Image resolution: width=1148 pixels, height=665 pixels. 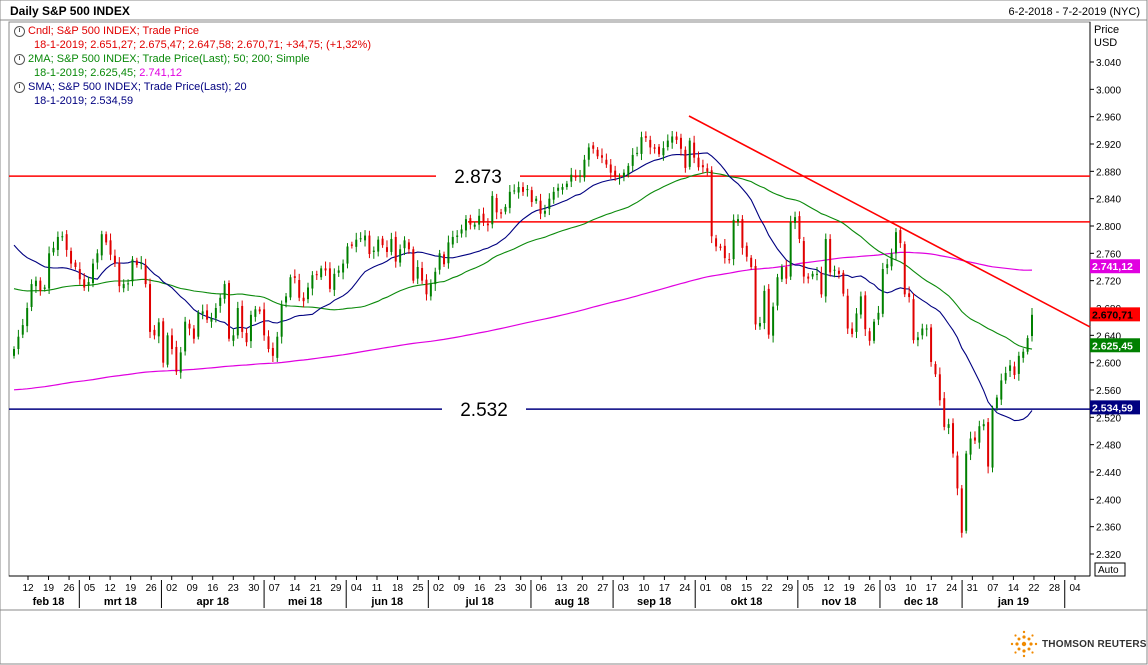 I want to click on y-tick-label: 3.040, so click(x=1108, y=63).